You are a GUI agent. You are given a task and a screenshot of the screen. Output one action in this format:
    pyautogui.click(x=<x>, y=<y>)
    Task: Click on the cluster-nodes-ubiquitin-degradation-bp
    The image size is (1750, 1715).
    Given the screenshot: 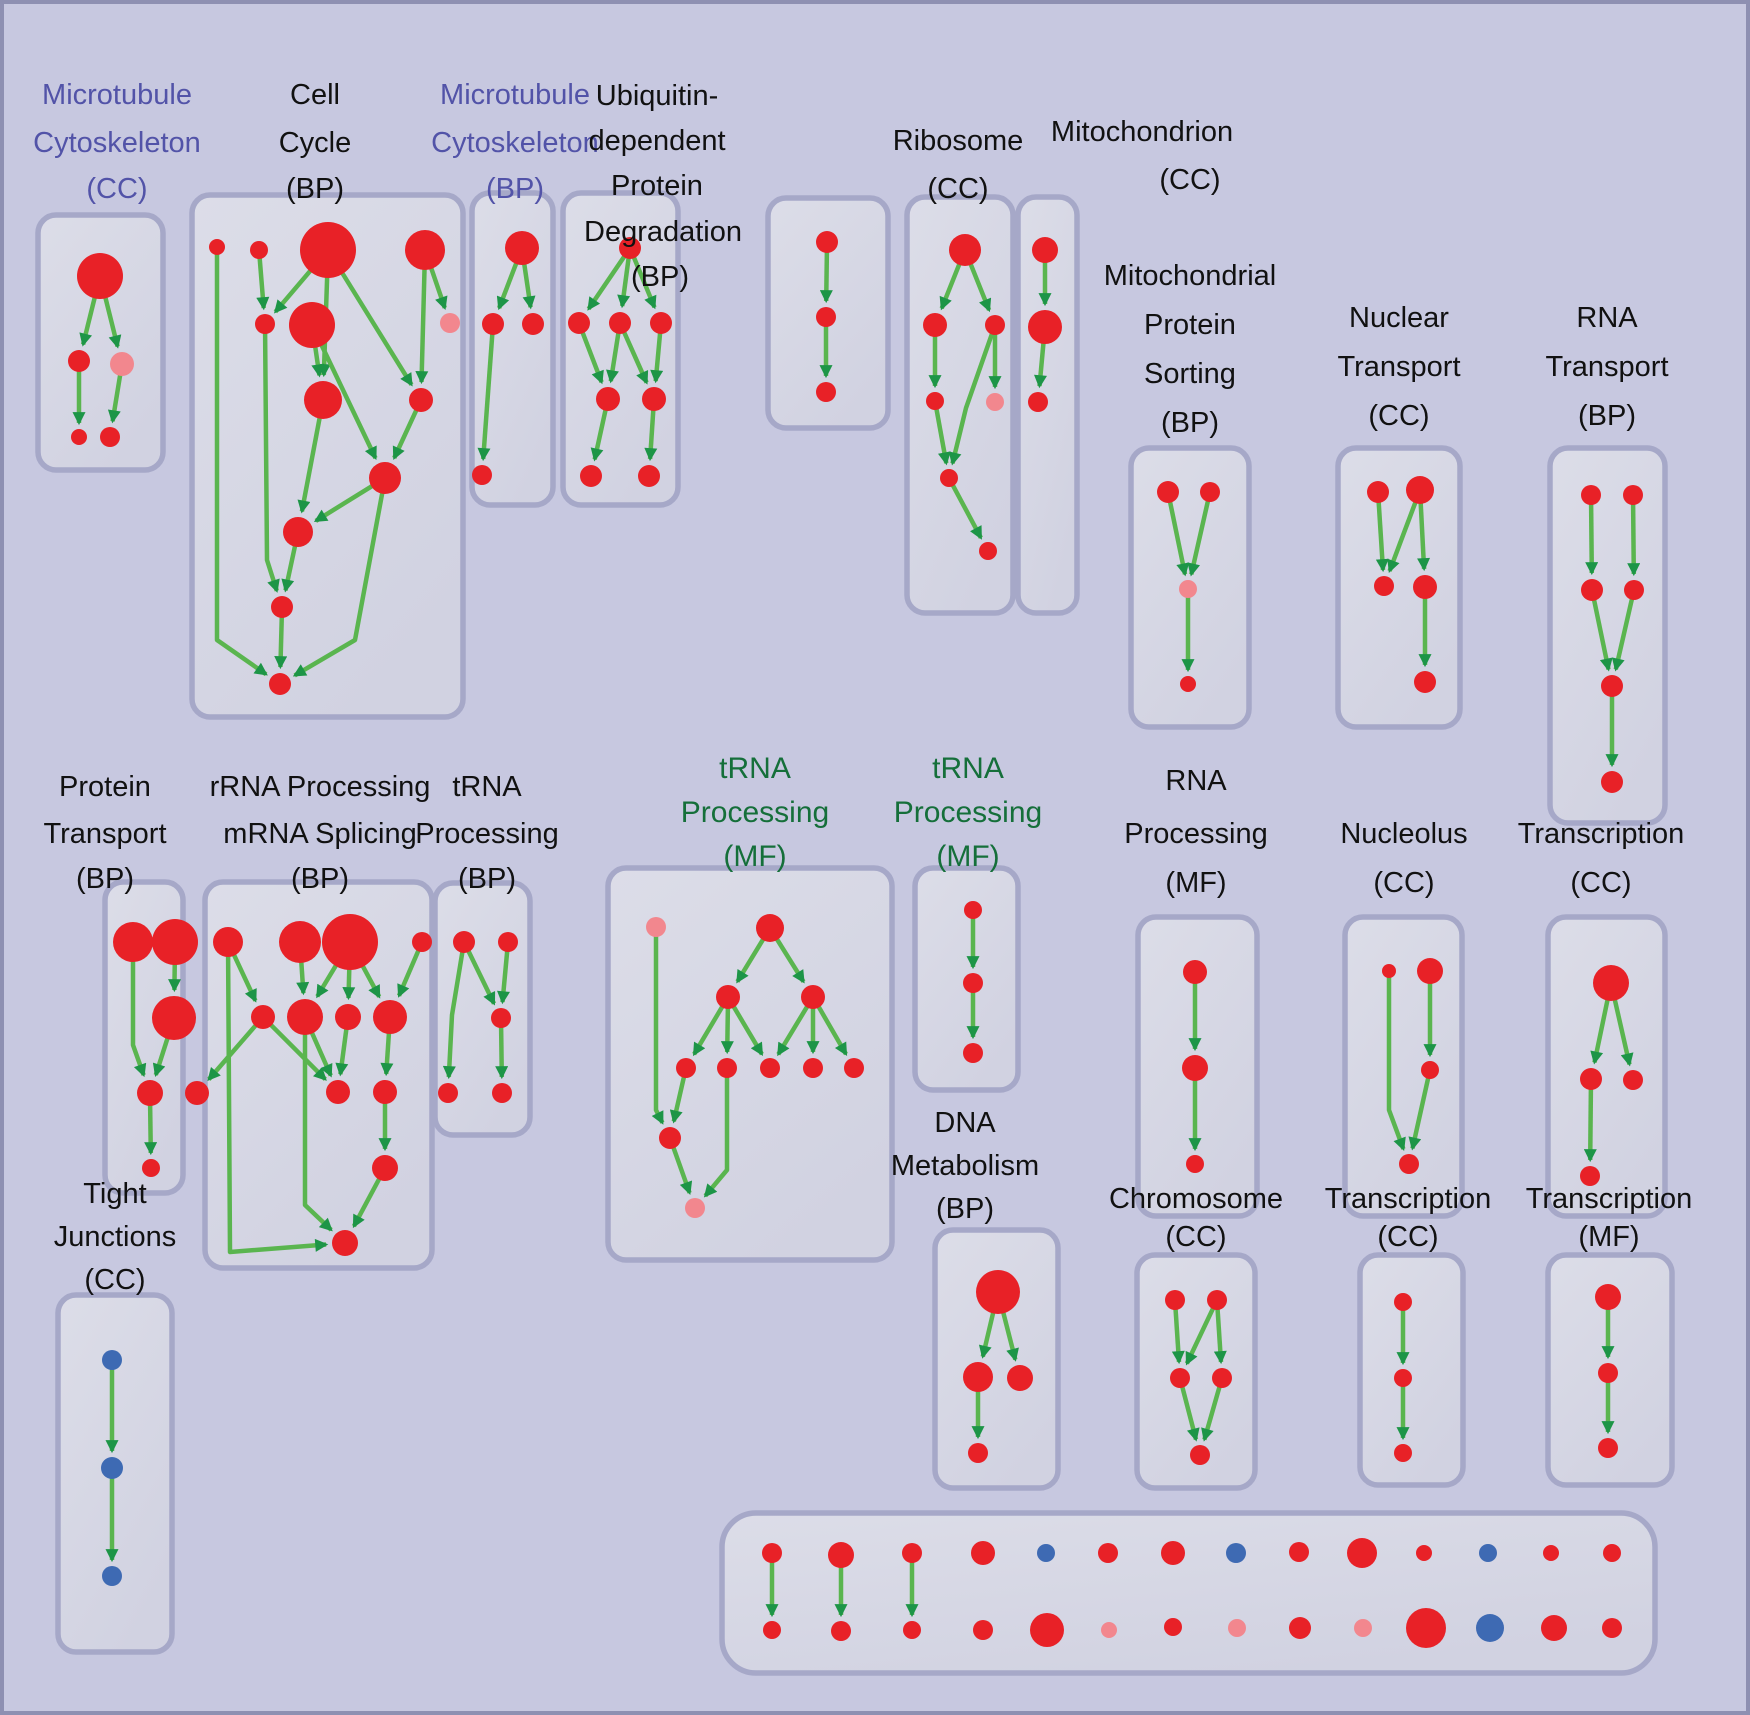 What is the action you would take?
    pyautogui.click(x=620, y=362)
    